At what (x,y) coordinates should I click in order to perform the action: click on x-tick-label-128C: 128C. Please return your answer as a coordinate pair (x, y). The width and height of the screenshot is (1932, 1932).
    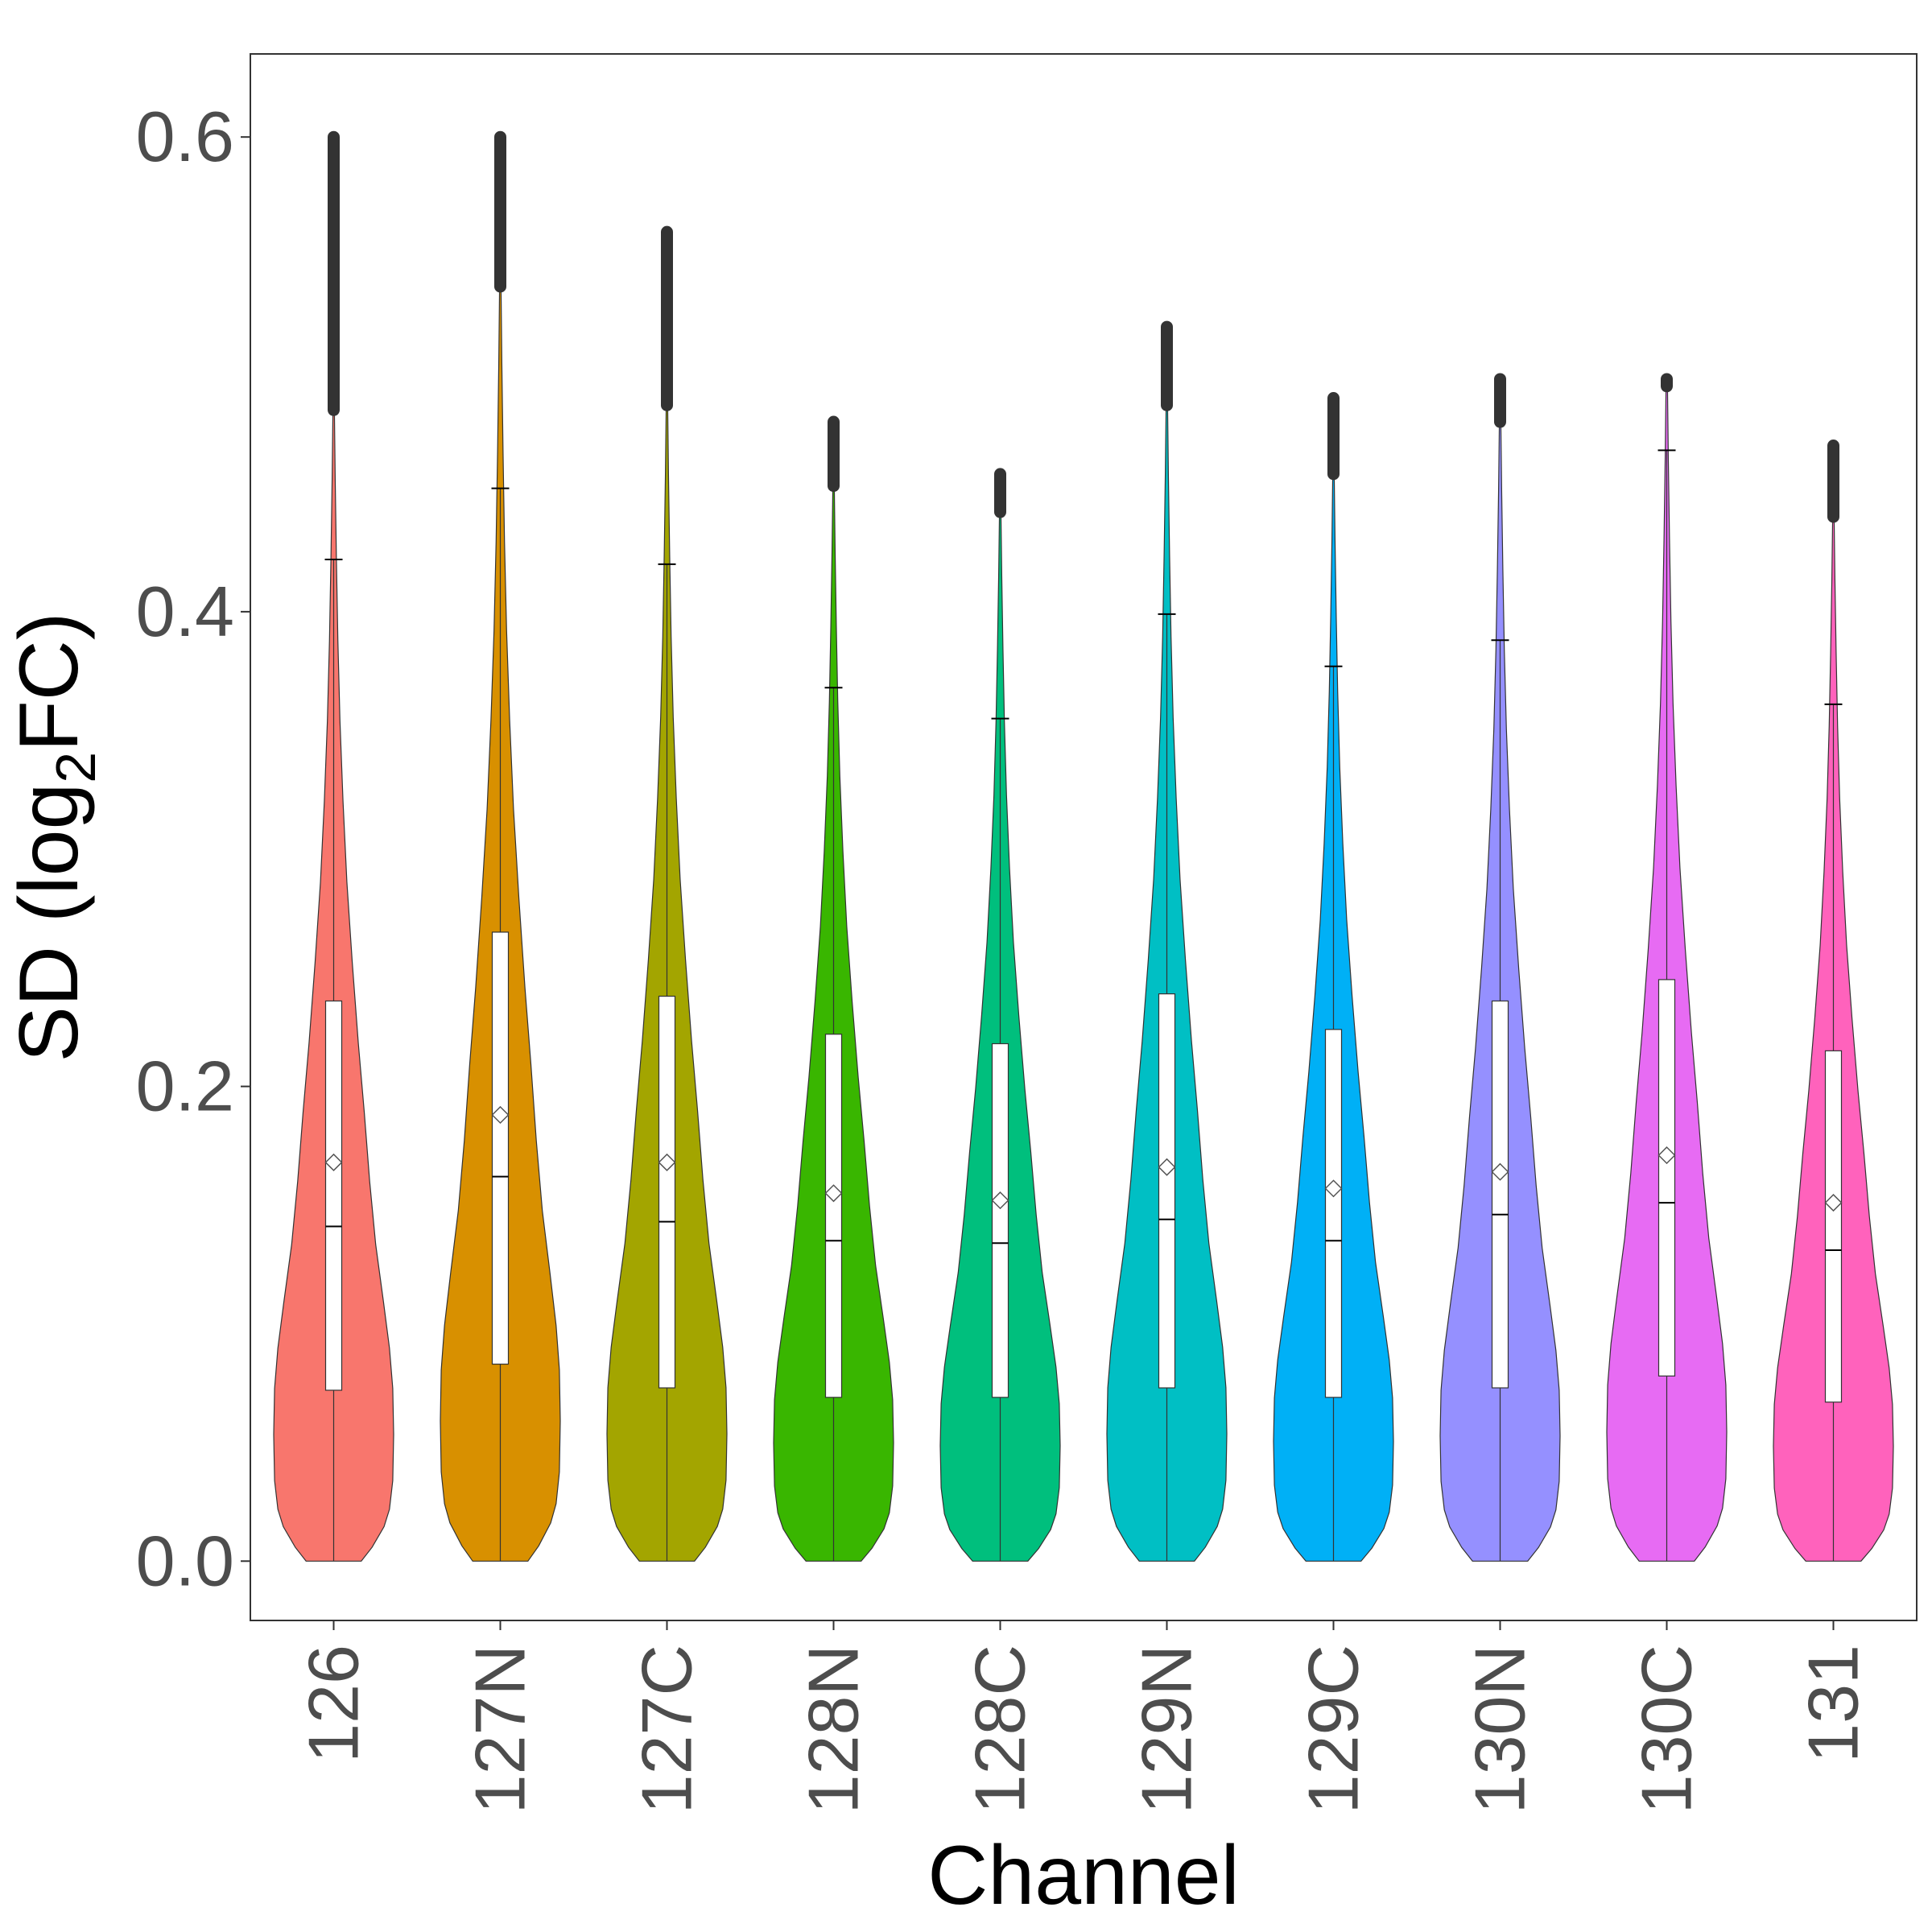
    Looking at the image, I should click on (1000, 1729).